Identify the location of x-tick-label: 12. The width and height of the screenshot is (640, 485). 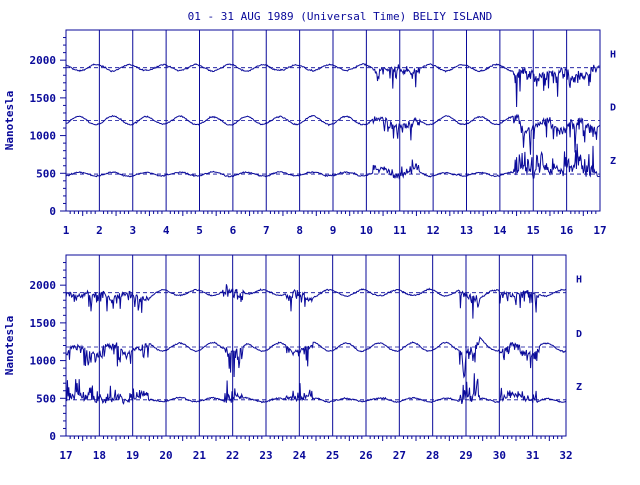
(433, 230).